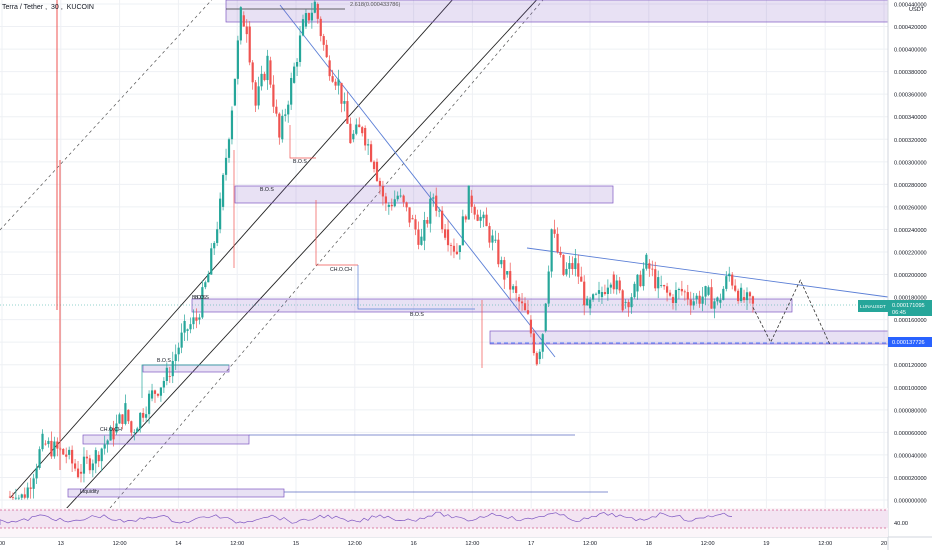  What do you see at coordinates (166, 439) in the screenshot?
I see `choch-demand-zone` at bounding box center [166, 439].